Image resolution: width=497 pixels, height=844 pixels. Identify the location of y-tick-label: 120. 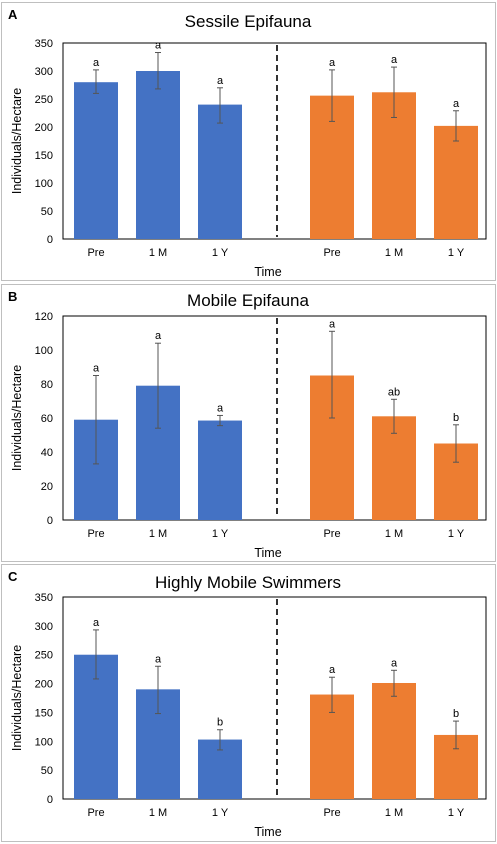
(44, 317).